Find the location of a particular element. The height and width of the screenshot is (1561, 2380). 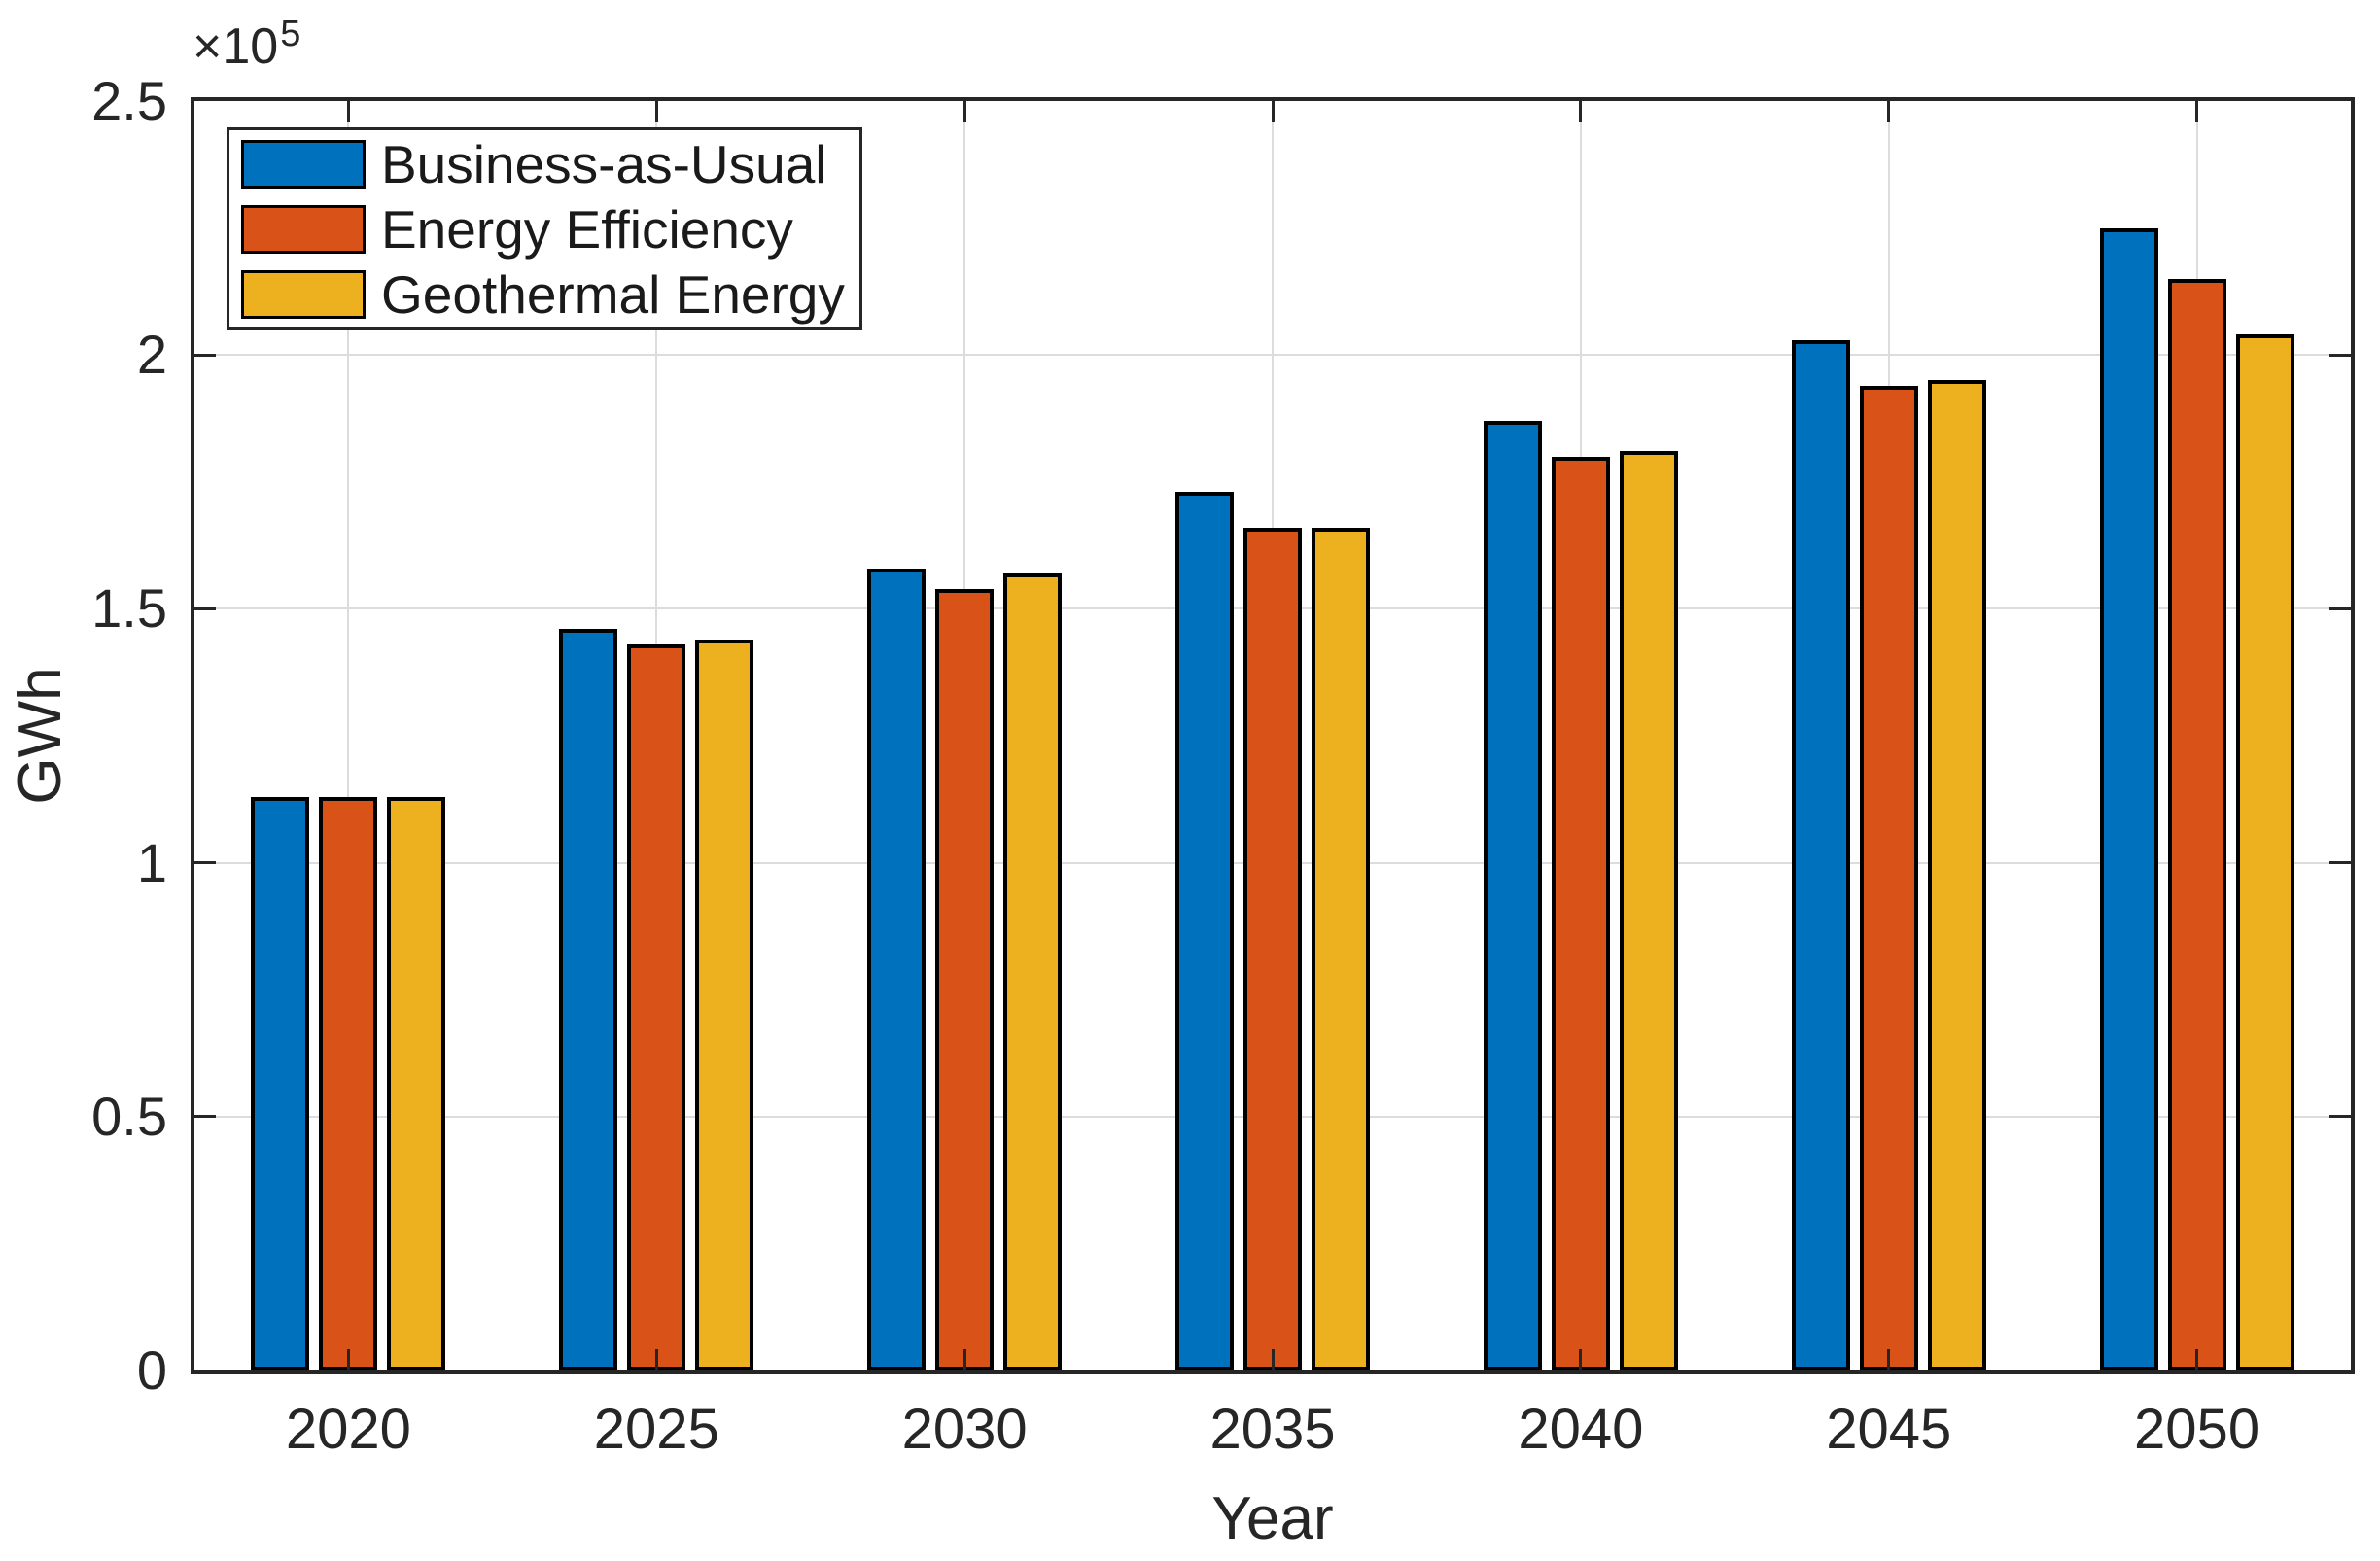

bar-energy-efficiency-2030 is located at coordinates (965, 979).